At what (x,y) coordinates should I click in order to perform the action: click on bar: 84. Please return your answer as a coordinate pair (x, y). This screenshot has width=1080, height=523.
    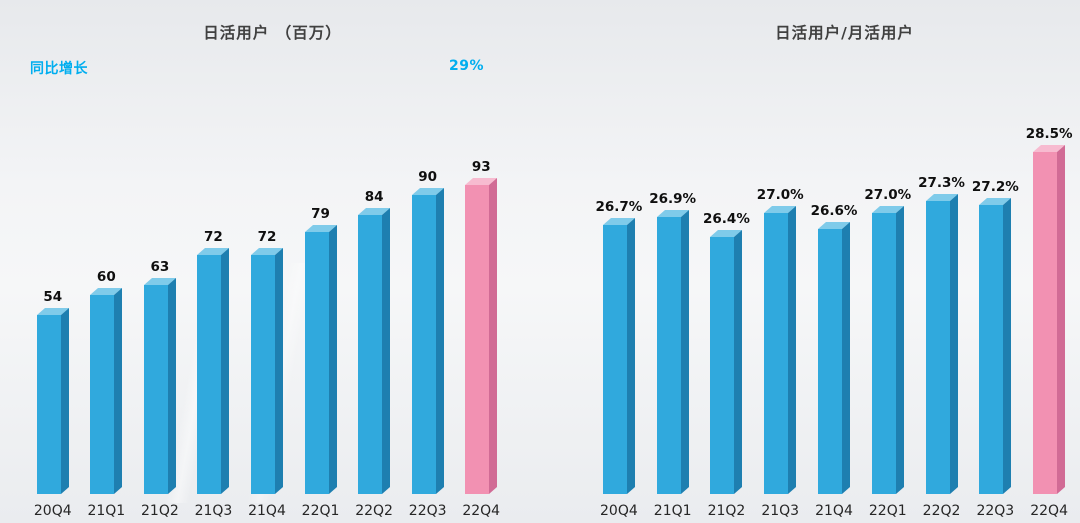
    Looking at the image, I should click on (374, 341).